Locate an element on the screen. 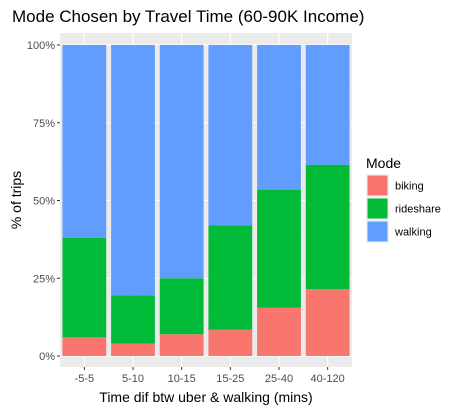 The image size is (466, 413). x-tick-label: -5-5 is located at coordinates (85, 379).